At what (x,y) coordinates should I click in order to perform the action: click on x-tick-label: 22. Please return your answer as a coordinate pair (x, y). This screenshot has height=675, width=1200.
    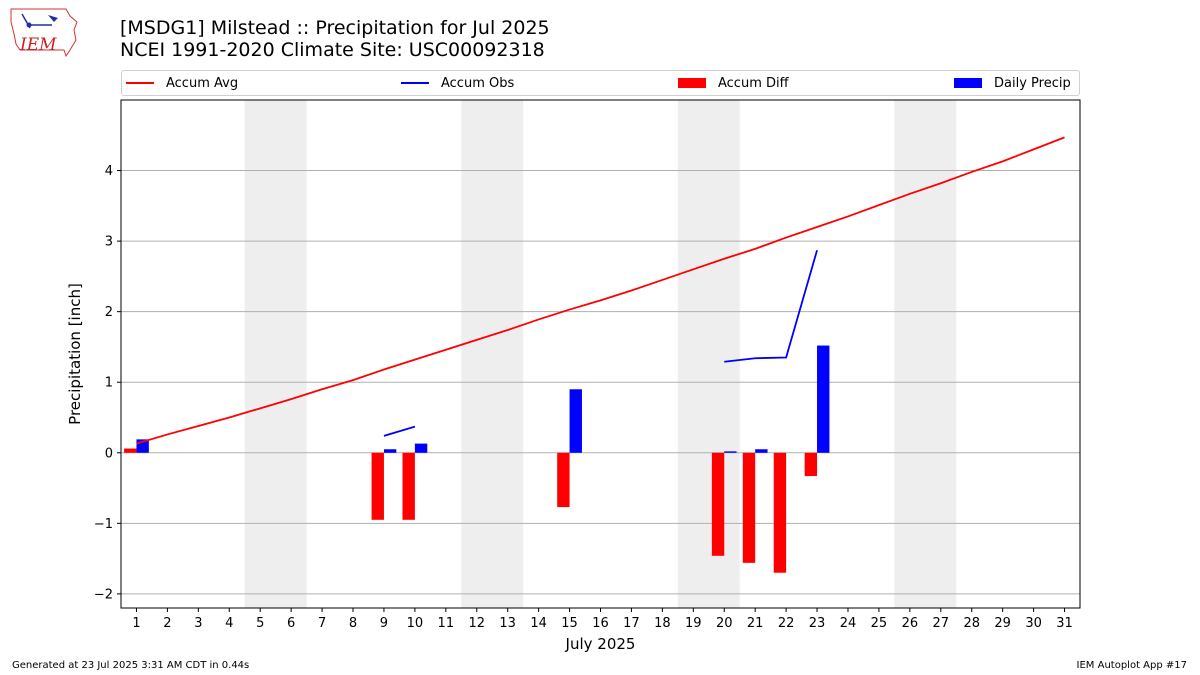
    Looking at the image, I should click on (786, 623).